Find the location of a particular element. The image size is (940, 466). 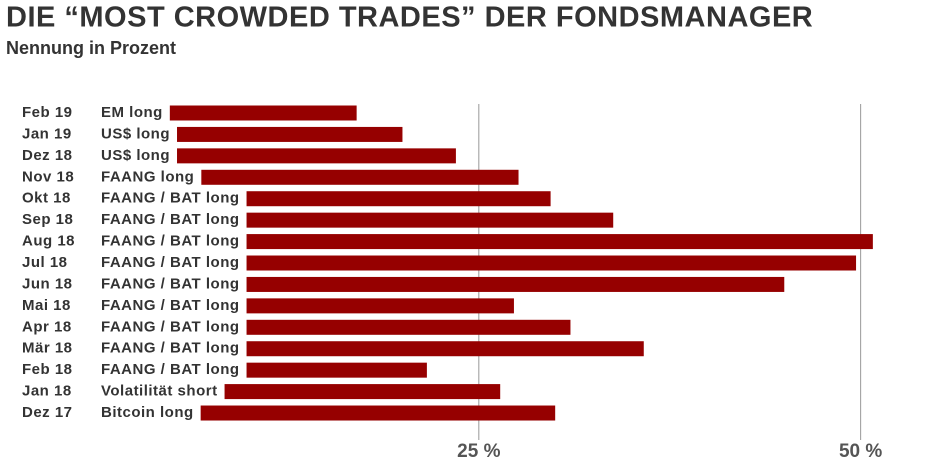

y-tick-label: Jan 18 is located at coordinates (47, 391).